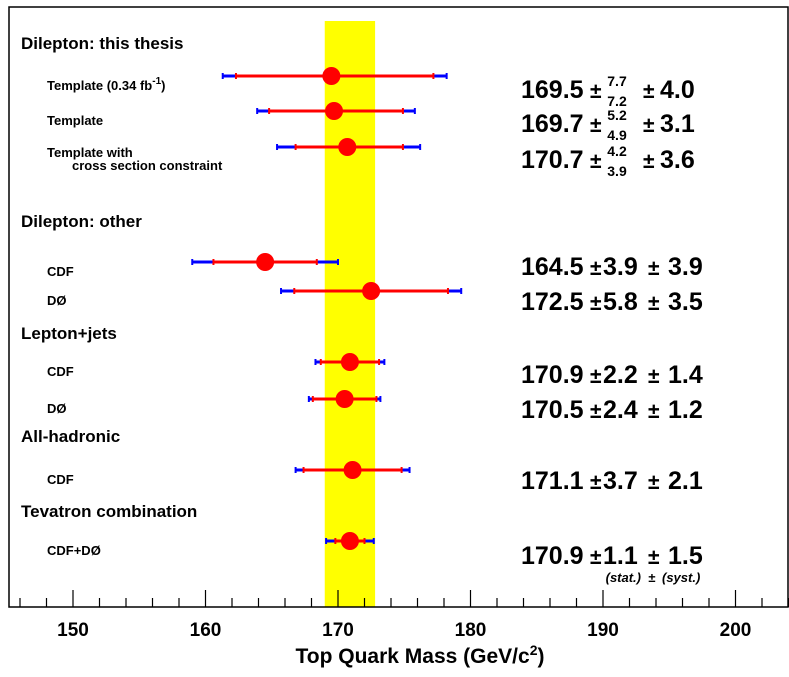 This screenshot has height=677, width=789. What do you see at coordinates (617, 115) in the screenshot?
I see `result-stat-hi: 5.2` at bounding box center [617, 115].